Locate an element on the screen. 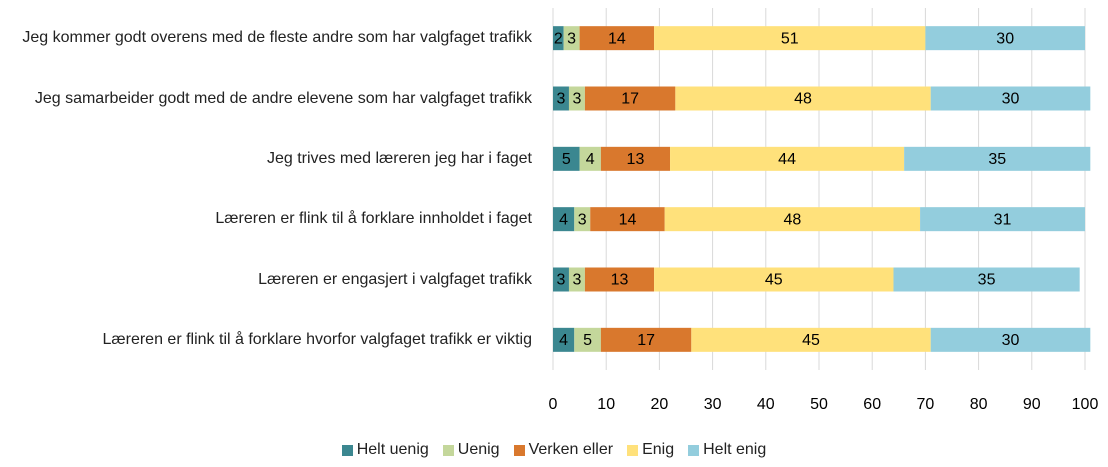  category-label: Jeg trives med læreren jeg har i faget is located at coordinates (266, 159).